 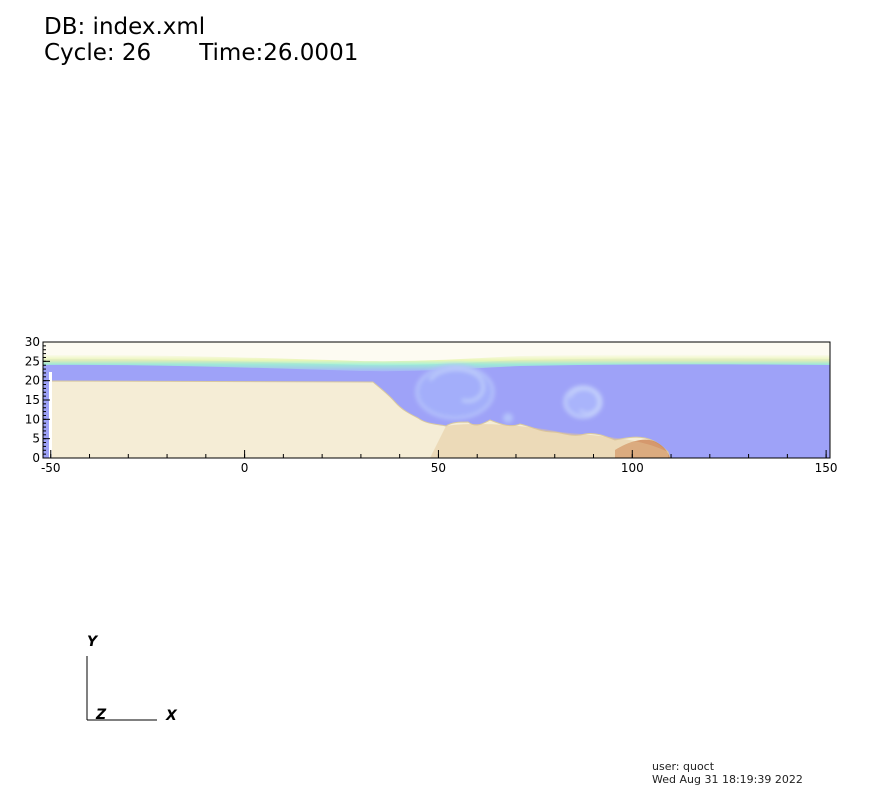 What do you see at coordinates (101, 715) in the screenshot?
I see `triad-z-label: Z` at bounding box center [101, 715].